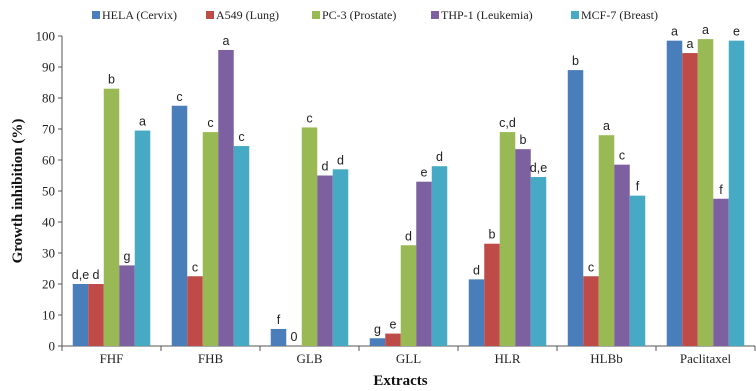 This screenshot has height=391, width=756. What do you see at coordinates (294, 337) in the screenshot?
I see `data-label: 0` at bounding box center [294, 337].